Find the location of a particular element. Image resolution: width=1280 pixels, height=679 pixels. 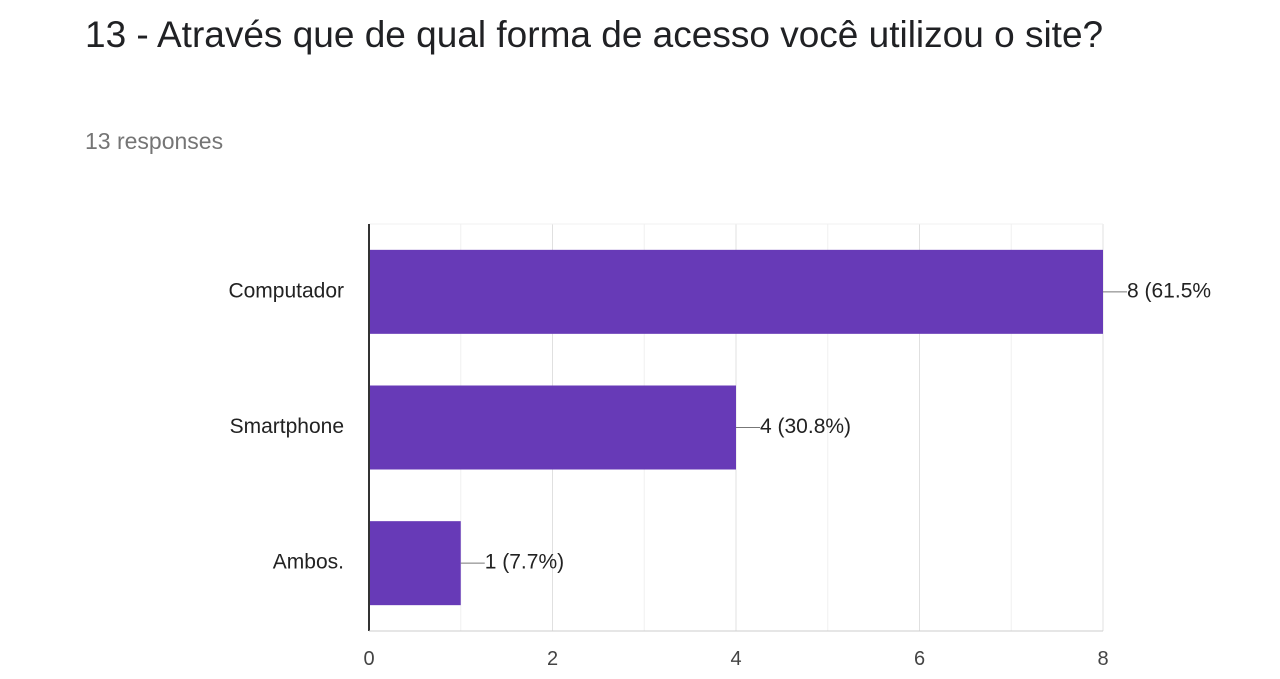

category-label: Ambos. is located at coordinates (308, 562).